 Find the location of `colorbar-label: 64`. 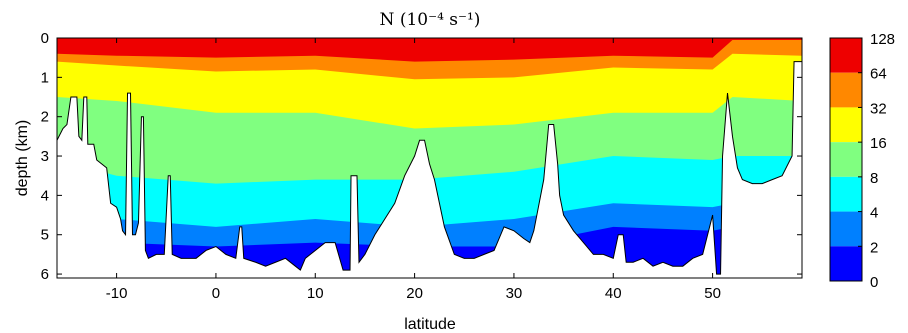

colorbar-label: 64 is located at coordinates (878, 74).